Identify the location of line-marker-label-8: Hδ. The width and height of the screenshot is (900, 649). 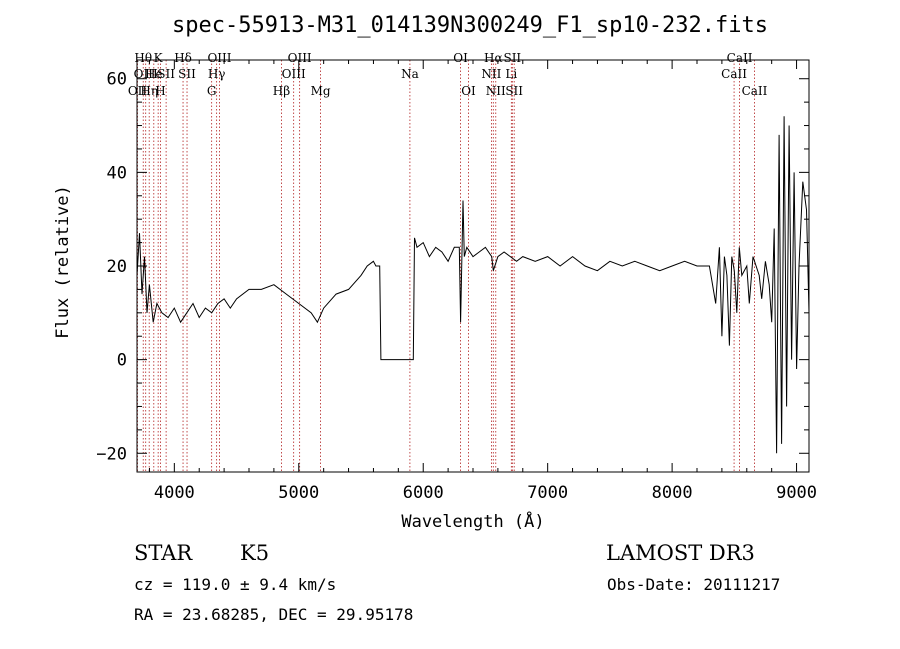
(183, 58).